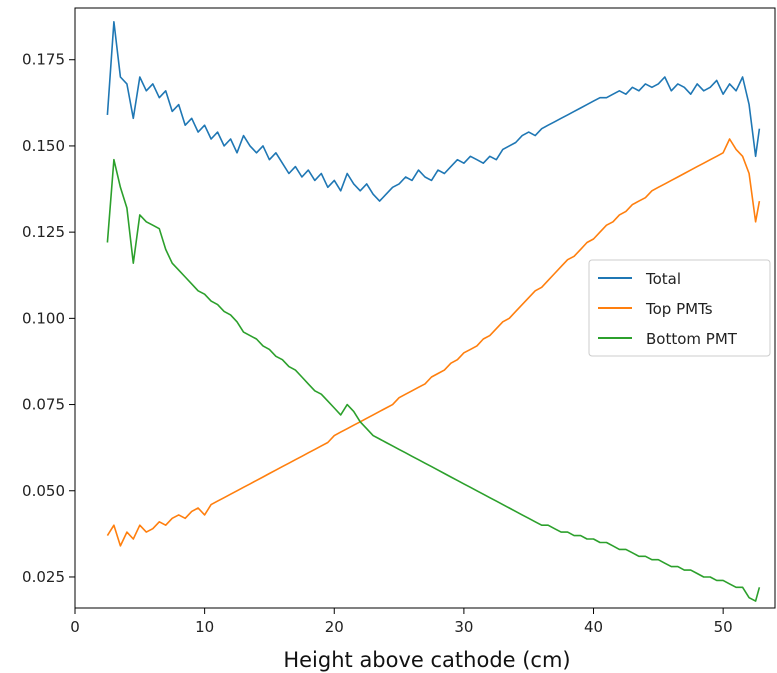  What do you see at coordinates (43, 232) in the screenshot?
I see `y-tick-label: 0.125` at bounding box center [43, 232].